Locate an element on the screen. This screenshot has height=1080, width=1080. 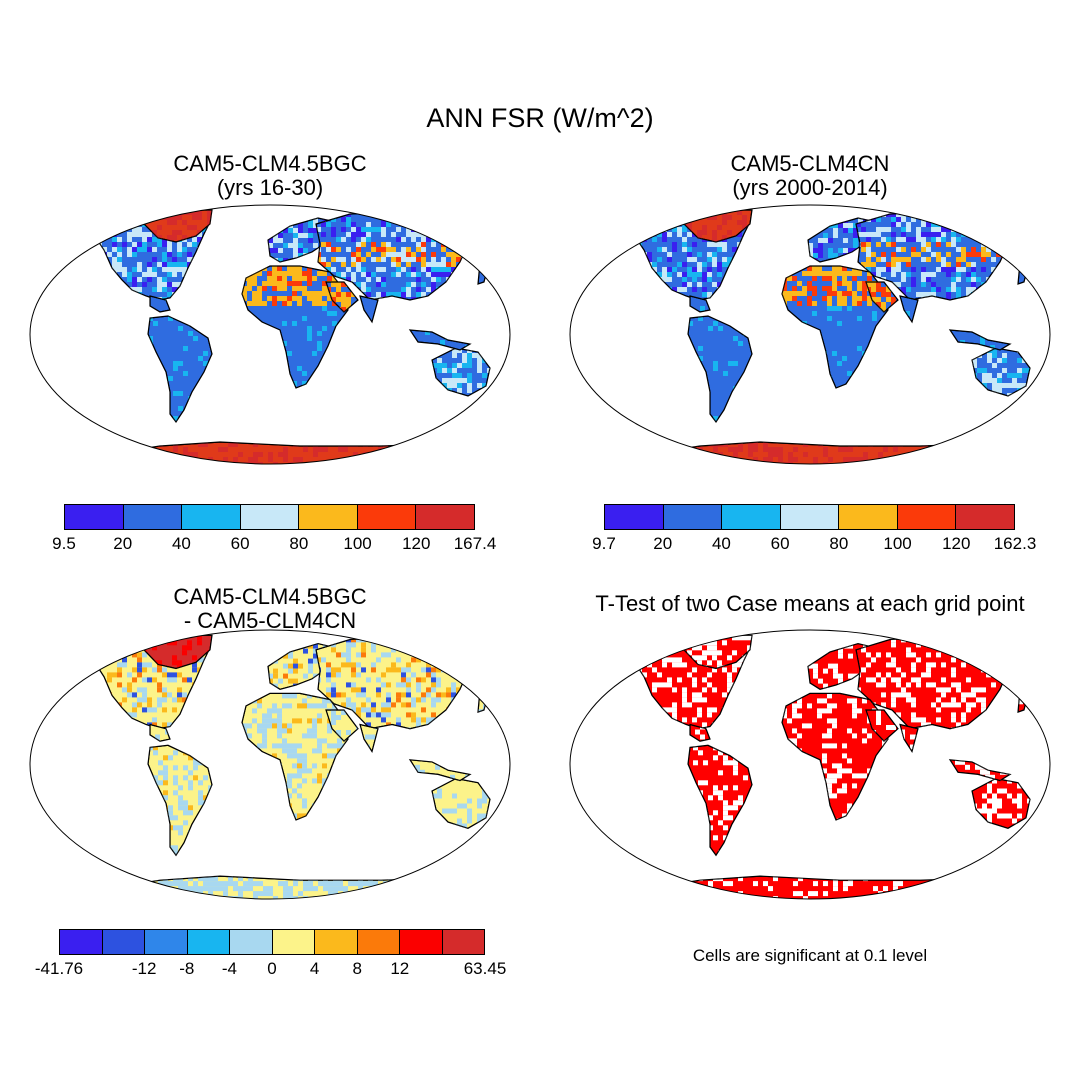
panel2-colorbar is located at coordinates (809, 517).